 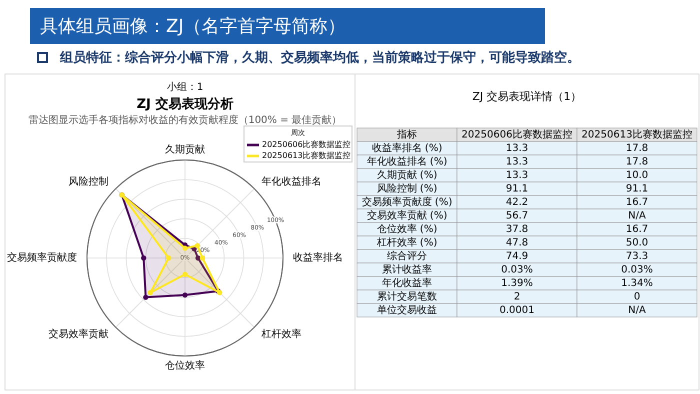 I want to click on text: 组员特征：综合评分小幅下滑，久期、交易频率均低，当前策略过于保守，可能导致踏空。, so click(x=319, y=58).